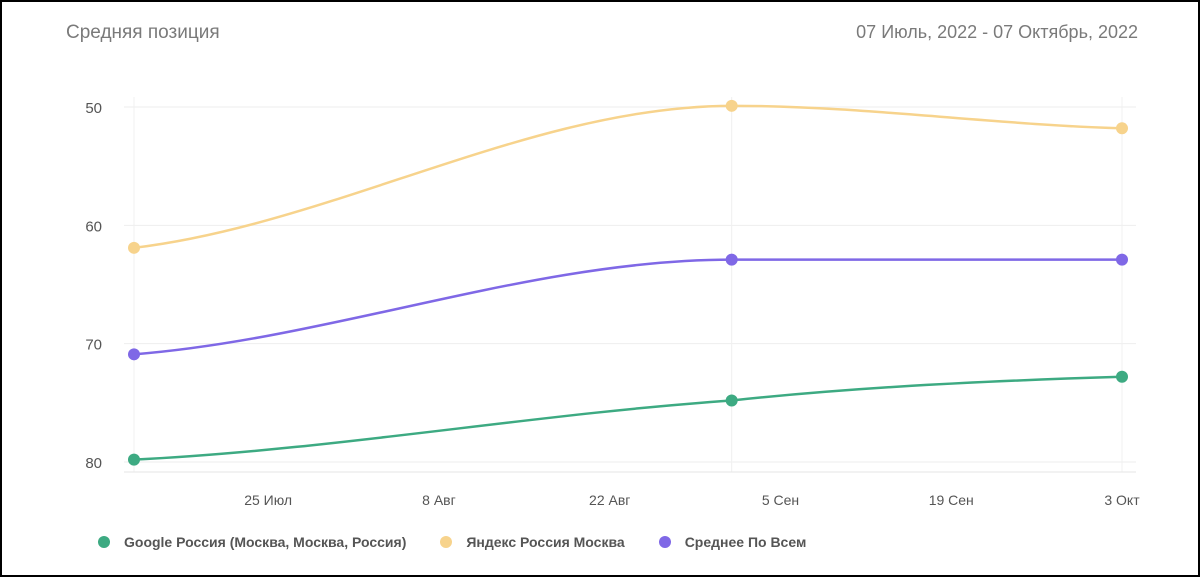  I want to click on legend-label: Google Россия (Москва, Москва, Россия), so click(265, 542).